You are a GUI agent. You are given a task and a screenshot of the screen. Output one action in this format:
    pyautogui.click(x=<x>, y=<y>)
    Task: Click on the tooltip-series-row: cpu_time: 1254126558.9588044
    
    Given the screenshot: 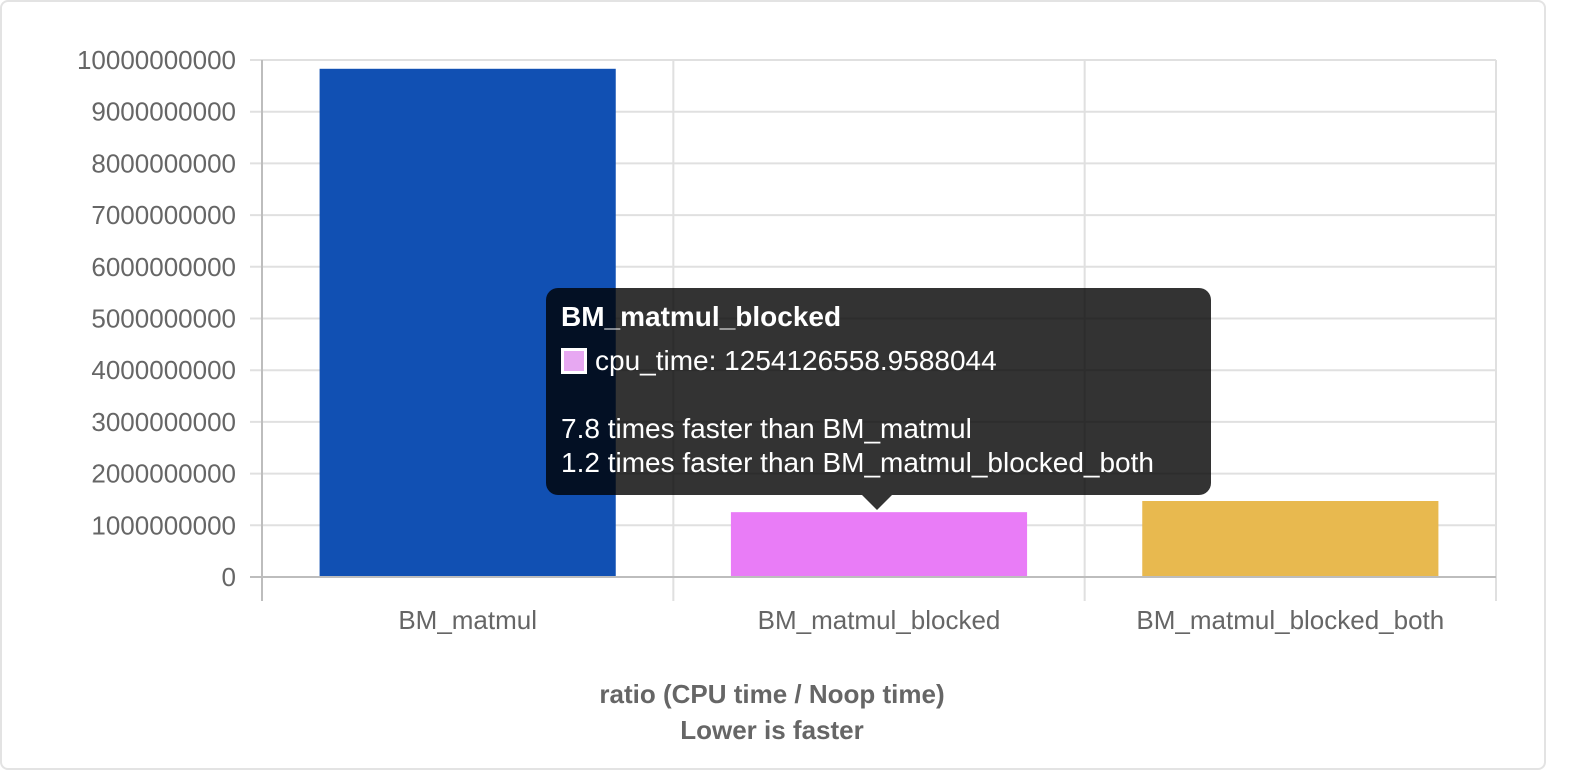 What is the action you would take?
    pyautogui.click(x=878, y=361)
    